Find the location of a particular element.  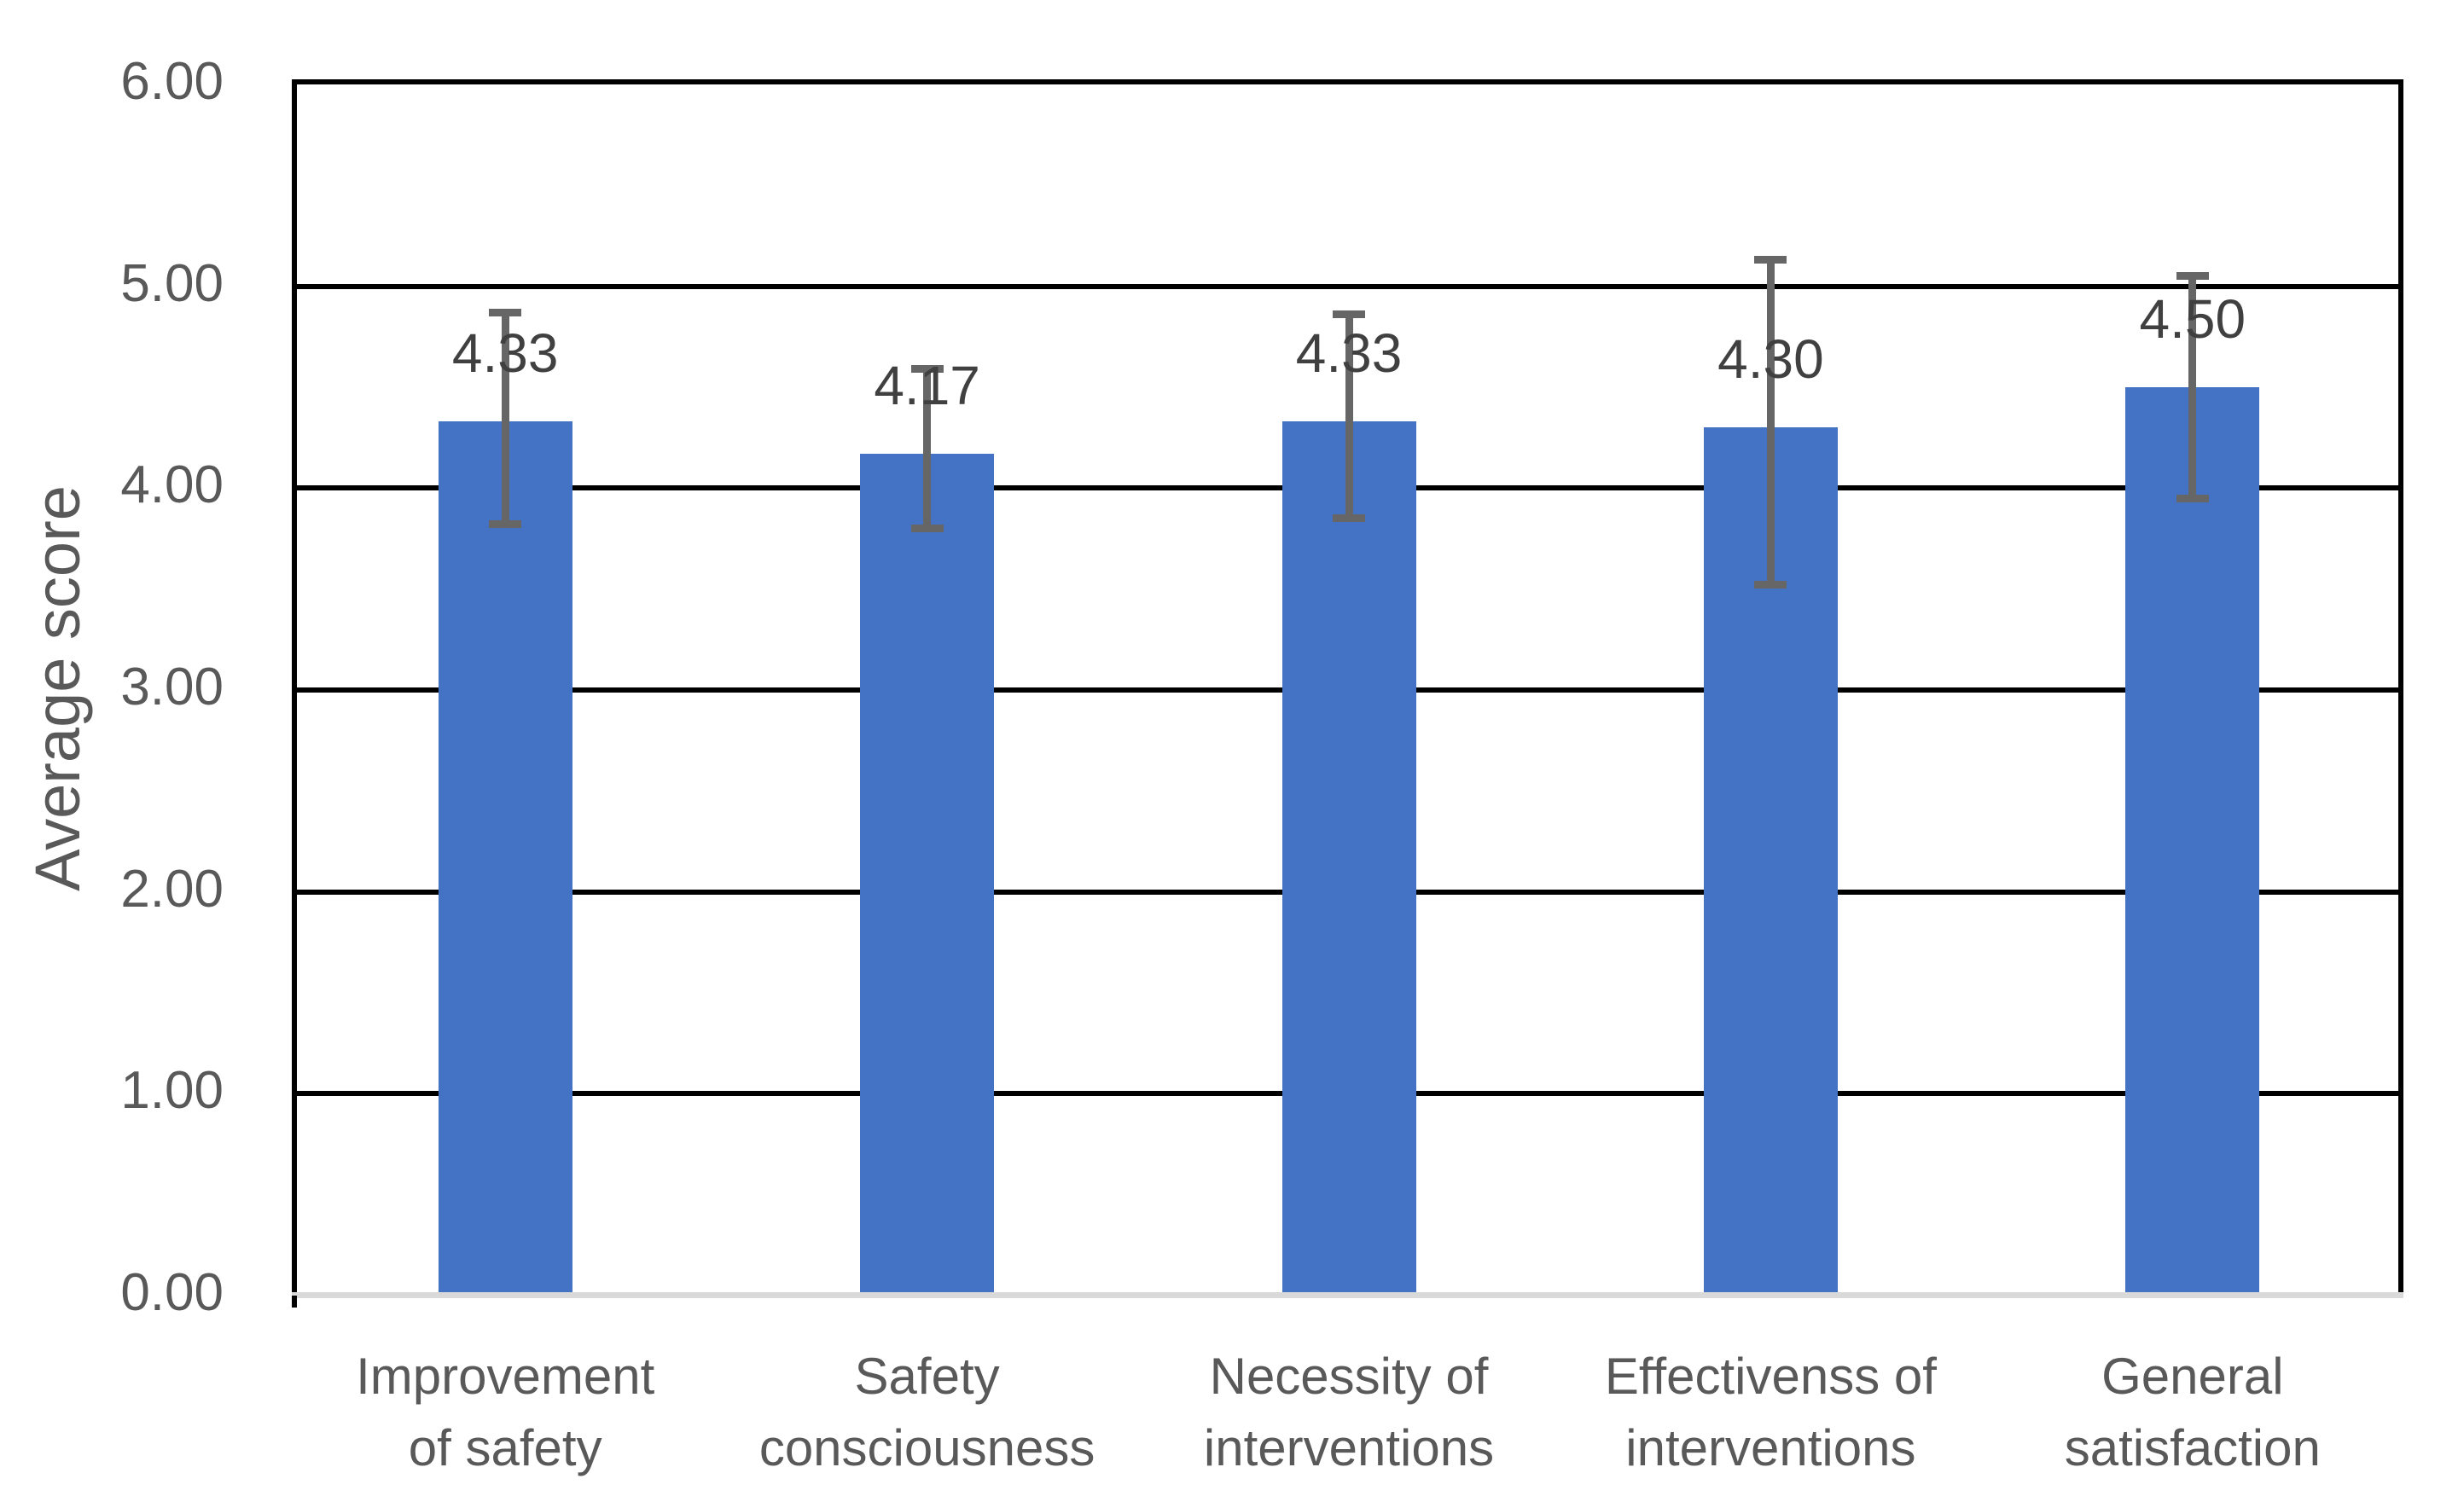

y-tick-label: 5.00 is located at coordinates (172, 283).